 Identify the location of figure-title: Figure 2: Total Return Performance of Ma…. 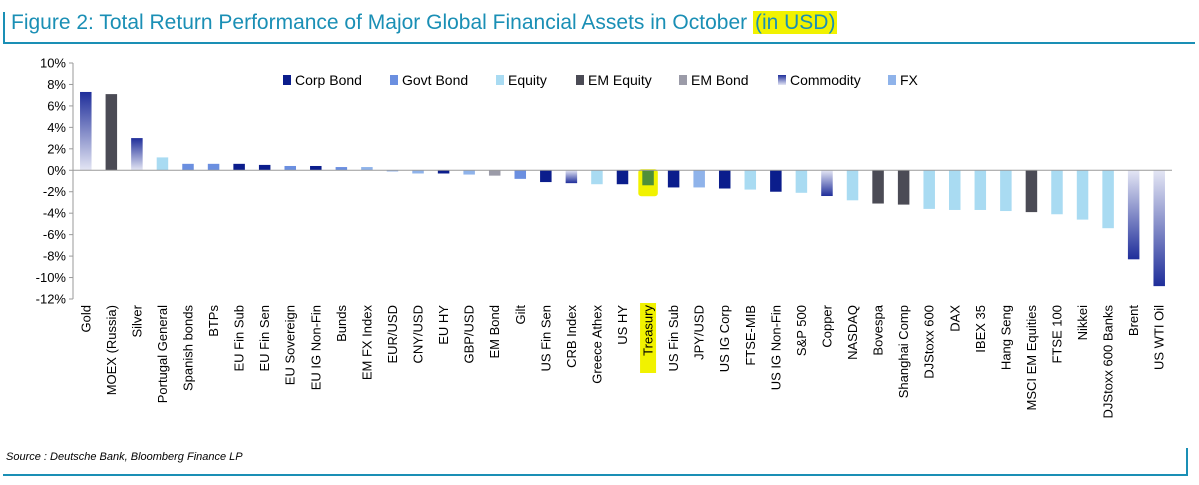
(424, 23).